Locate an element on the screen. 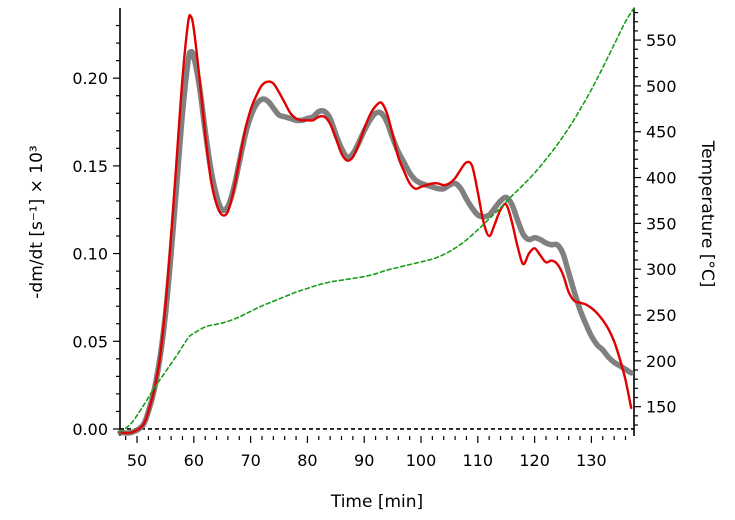 This screenshot has height=520, width=735. right-y-tick-label: 350 is located at coordinates (661, 223).